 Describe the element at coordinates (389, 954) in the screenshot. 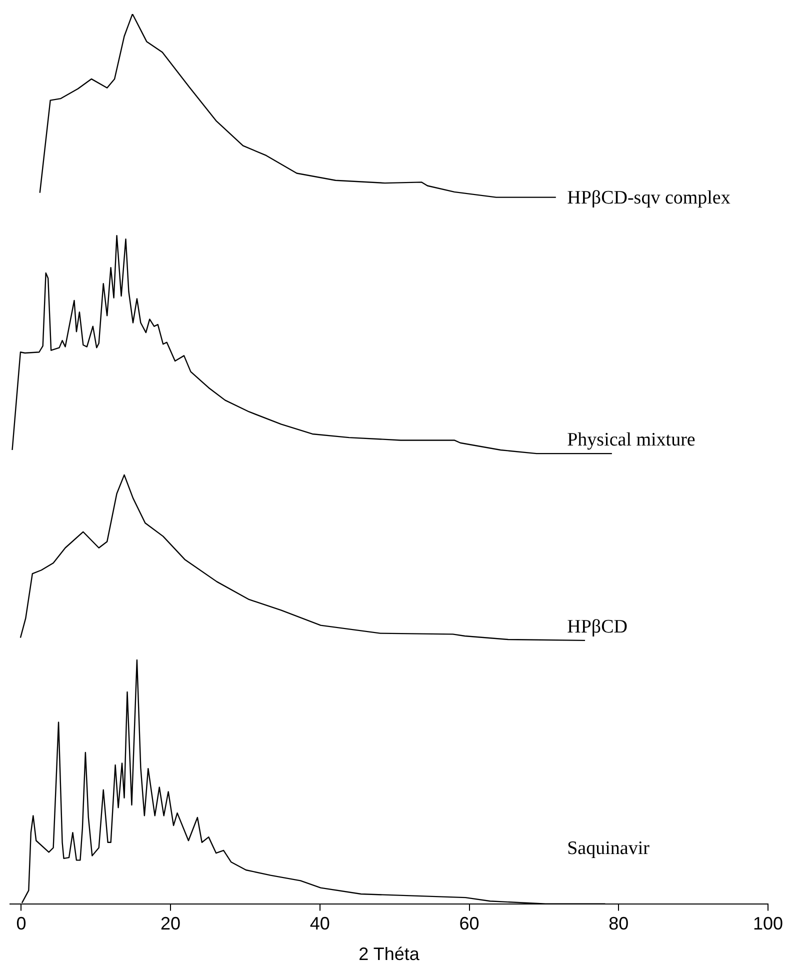

I see `x-axis-title: 2 Théta` at that location.